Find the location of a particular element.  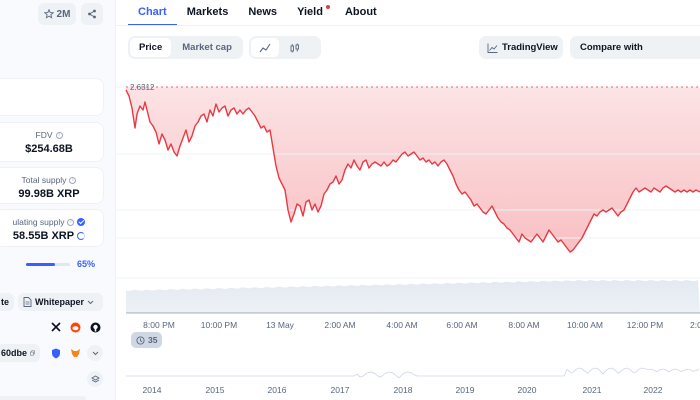

compare-with-dropdown: Compare with is located at coordinates (635, 47).